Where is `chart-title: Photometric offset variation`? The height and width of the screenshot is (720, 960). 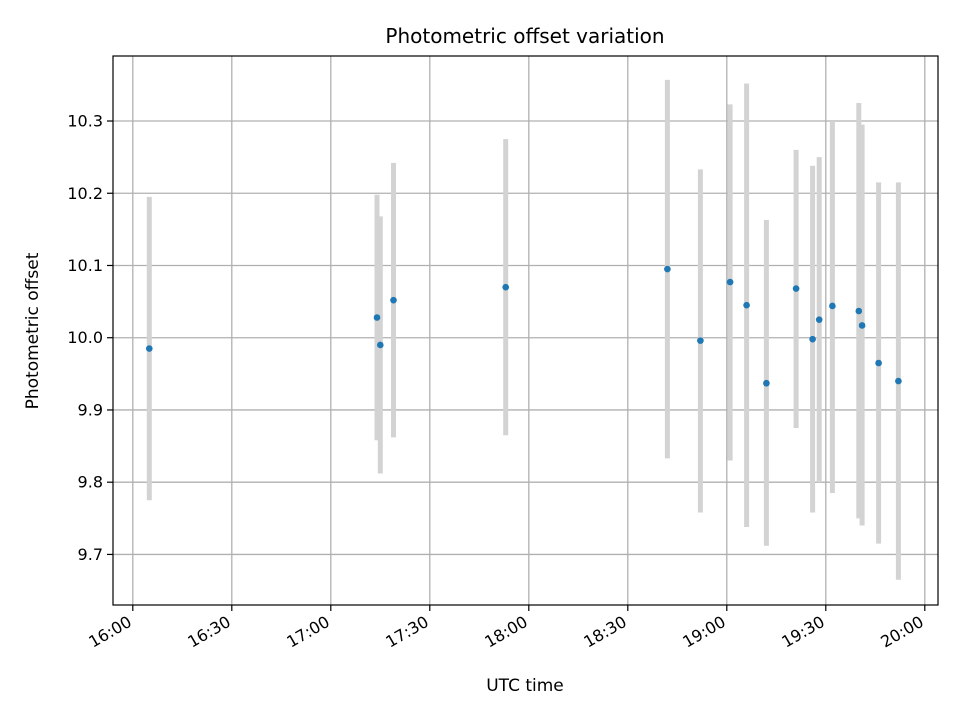 chart-title: Photometric offset variation is located at coordinates (524, 36).